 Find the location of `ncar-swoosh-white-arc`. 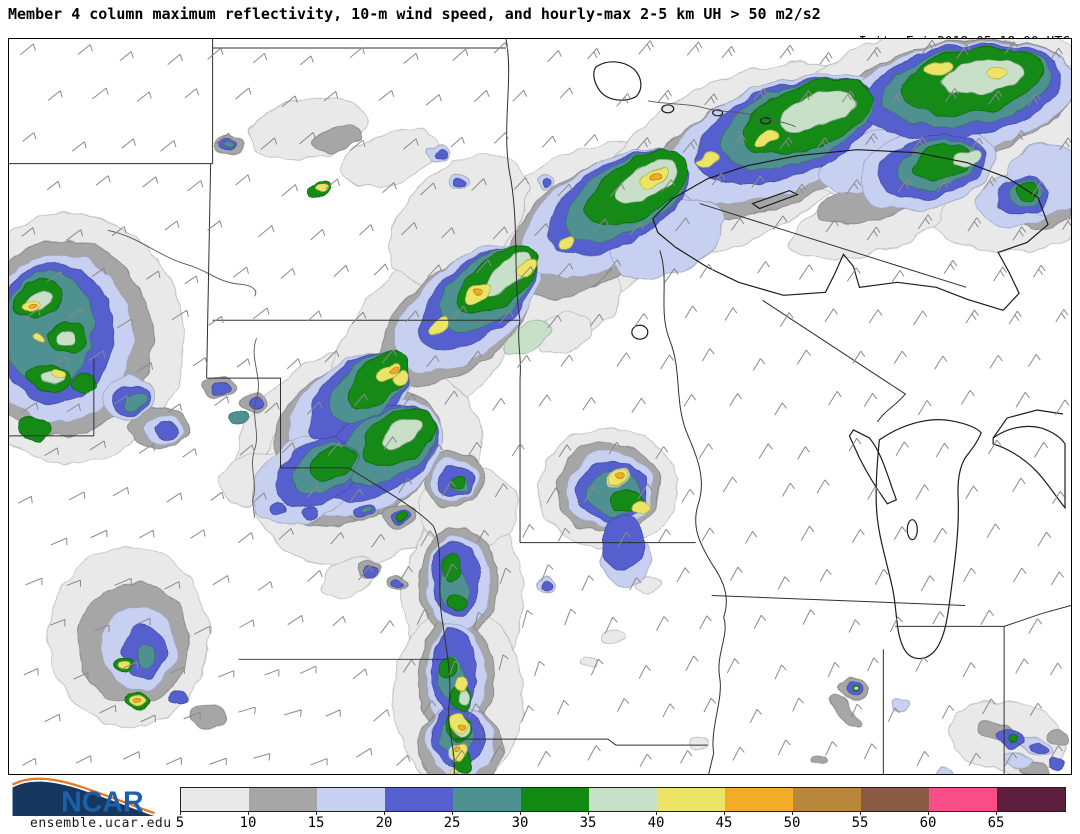

ncar-swoosh-white-arc is located at coordinates (83, 797).